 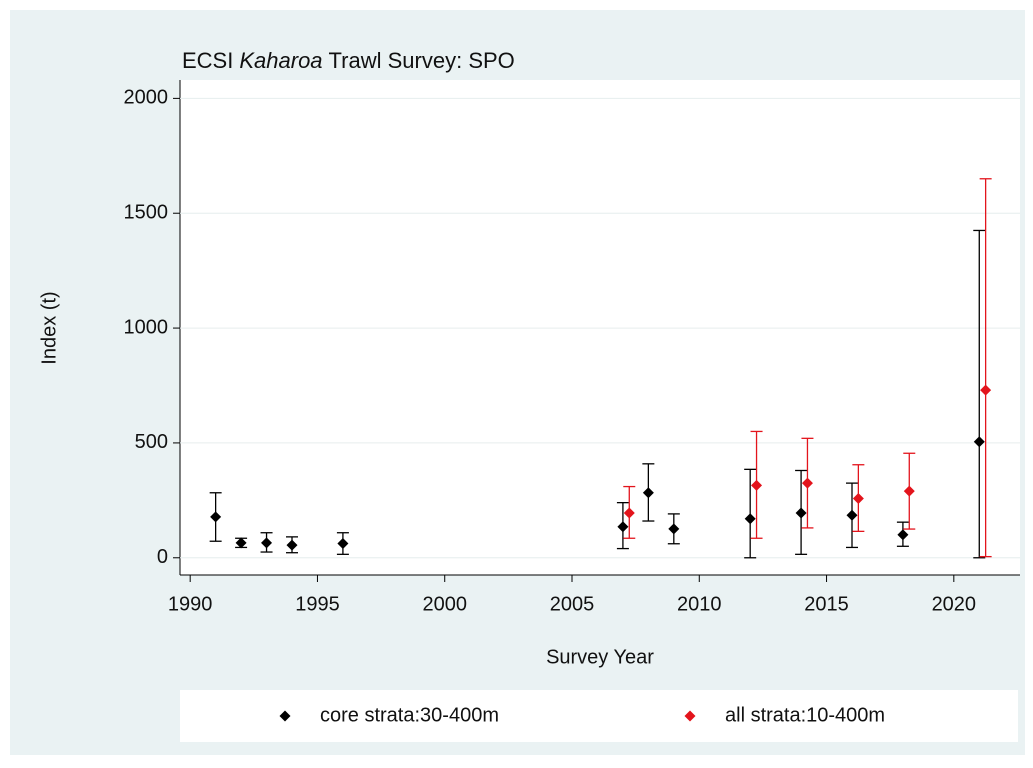 I want to click on x-tick-label: 1995, so click(x=317, y=604).